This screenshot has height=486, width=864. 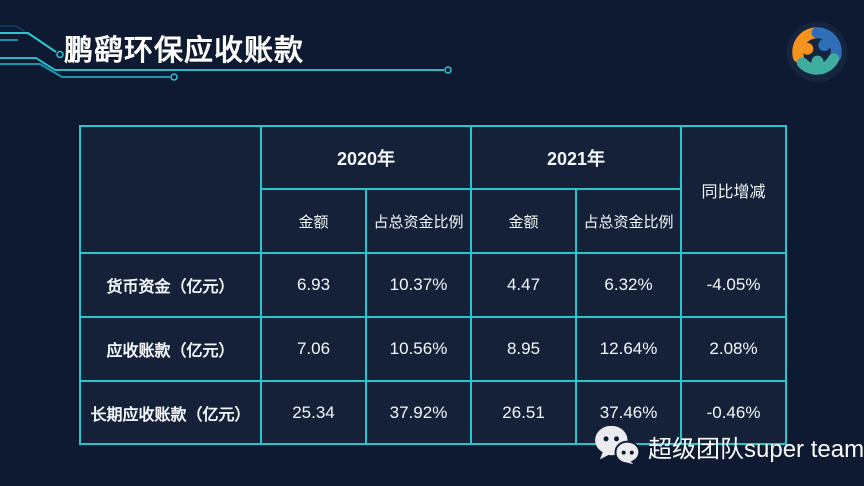 I want to click on cell-value: 6.93, so click(x=313, y=285).